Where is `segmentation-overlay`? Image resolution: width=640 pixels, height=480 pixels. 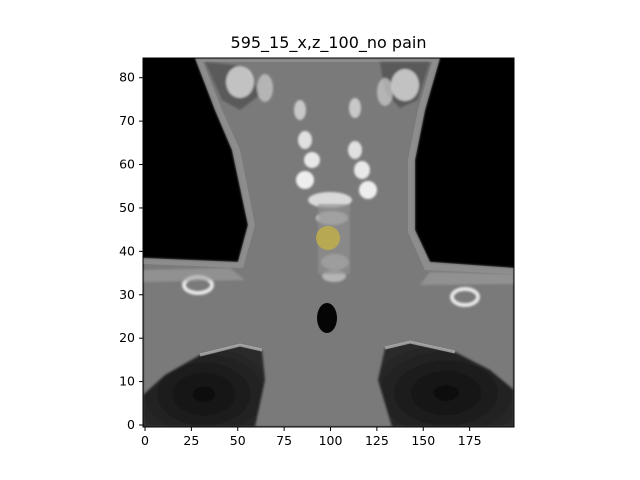
segmentation-overlay is located at coordinates (328, 238).